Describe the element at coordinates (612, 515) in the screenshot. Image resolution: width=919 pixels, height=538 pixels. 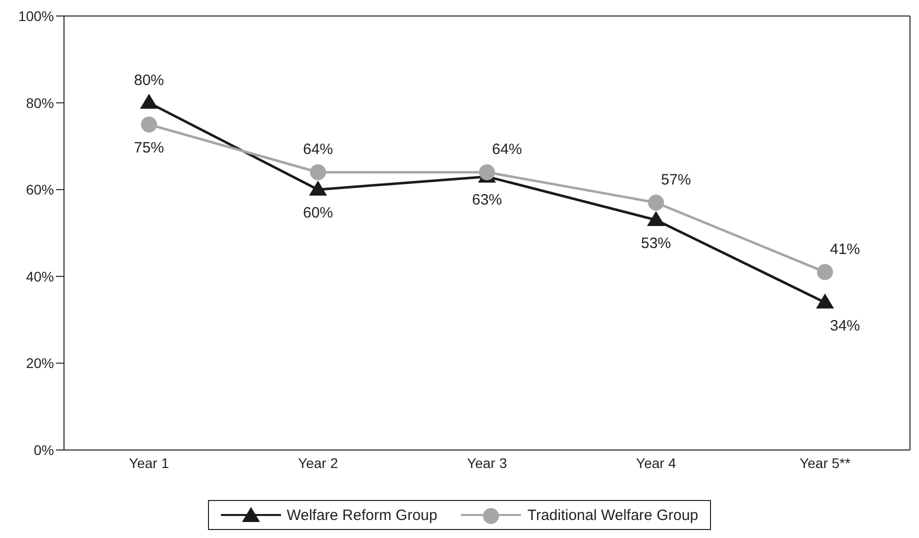
I see `legend-label: Traditional Welfare Group` at that location.